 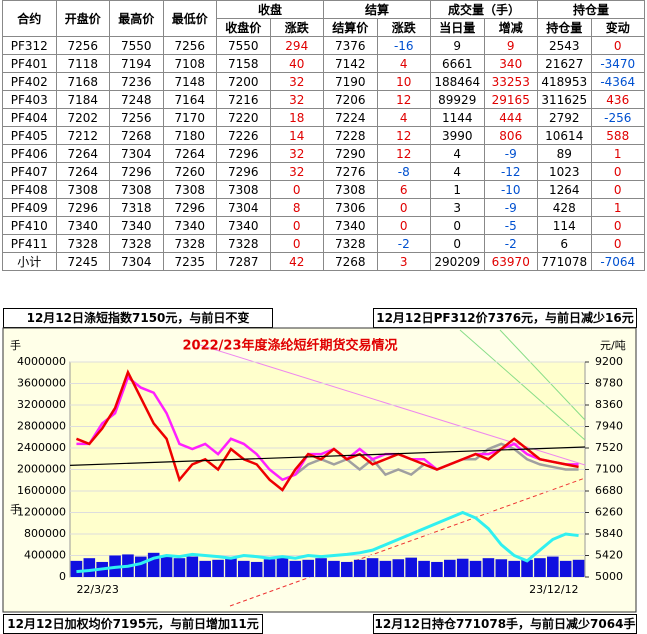 What do you see at coordinates (609, 533) in the screenshot?
I see `y2-tick-label: 5840` at bounding box center [609, 533].